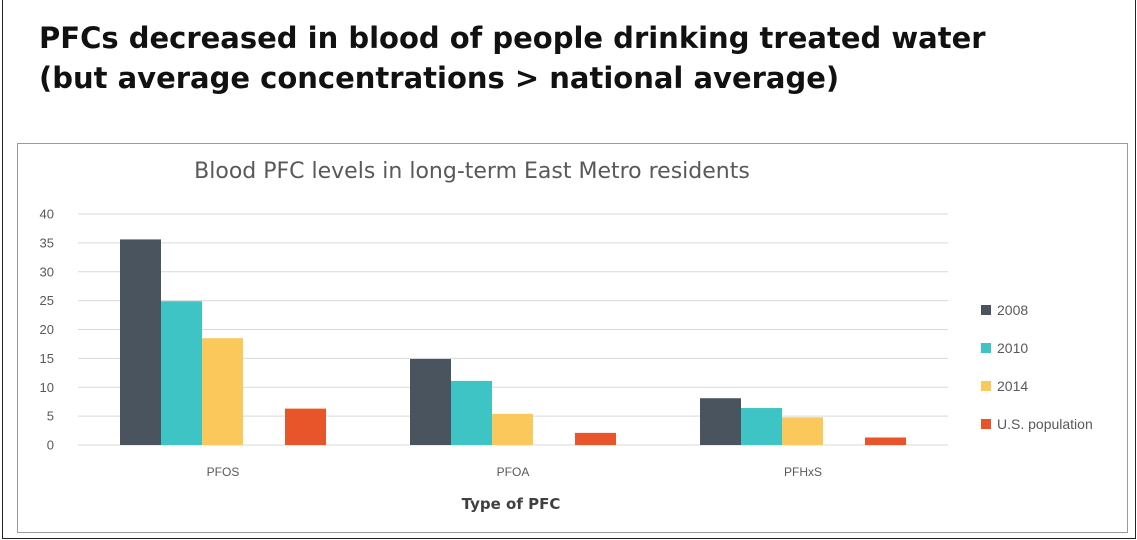 This screenshot has width=1137, height=540. Describe the element at coordinates (140, 342) in the screenshot. I see `bar-pfos-2008` at that location.